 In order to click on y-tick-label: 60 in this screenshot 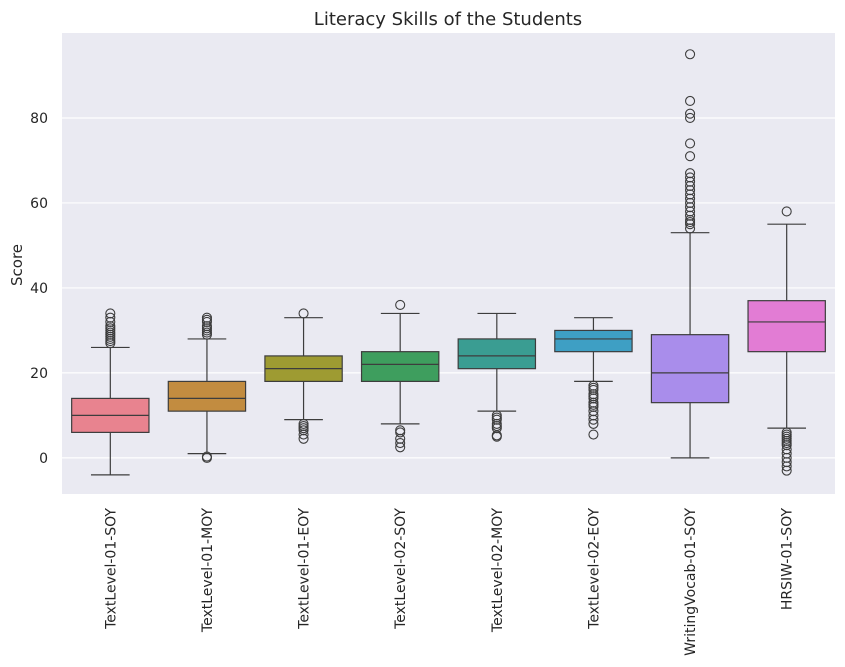, I will do `click(39, 204)`.